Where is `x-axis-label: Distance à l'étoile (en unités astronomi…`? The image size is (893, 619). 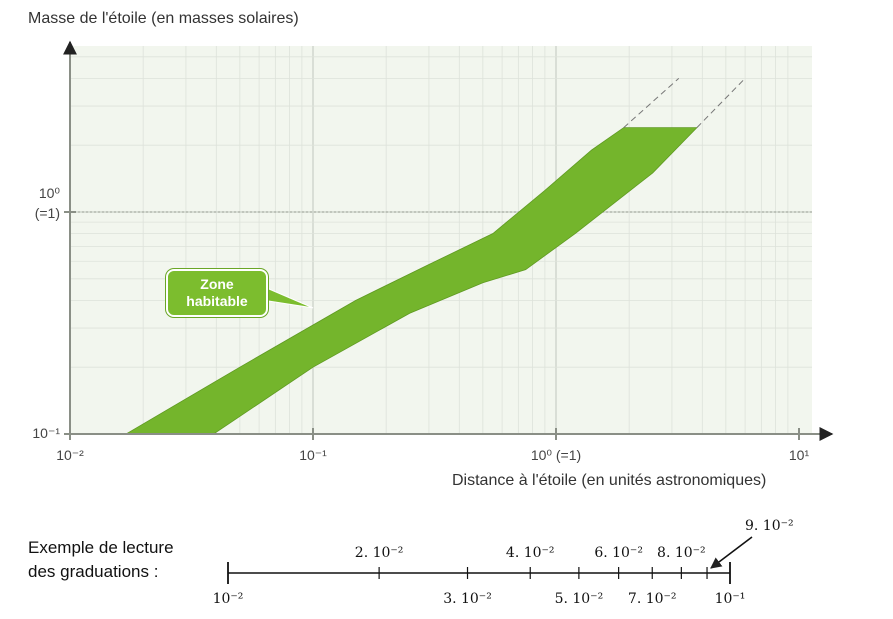
x-axis-label: Distance à l'étoile (en unités astronomi… is located at coordinates (609, 480).